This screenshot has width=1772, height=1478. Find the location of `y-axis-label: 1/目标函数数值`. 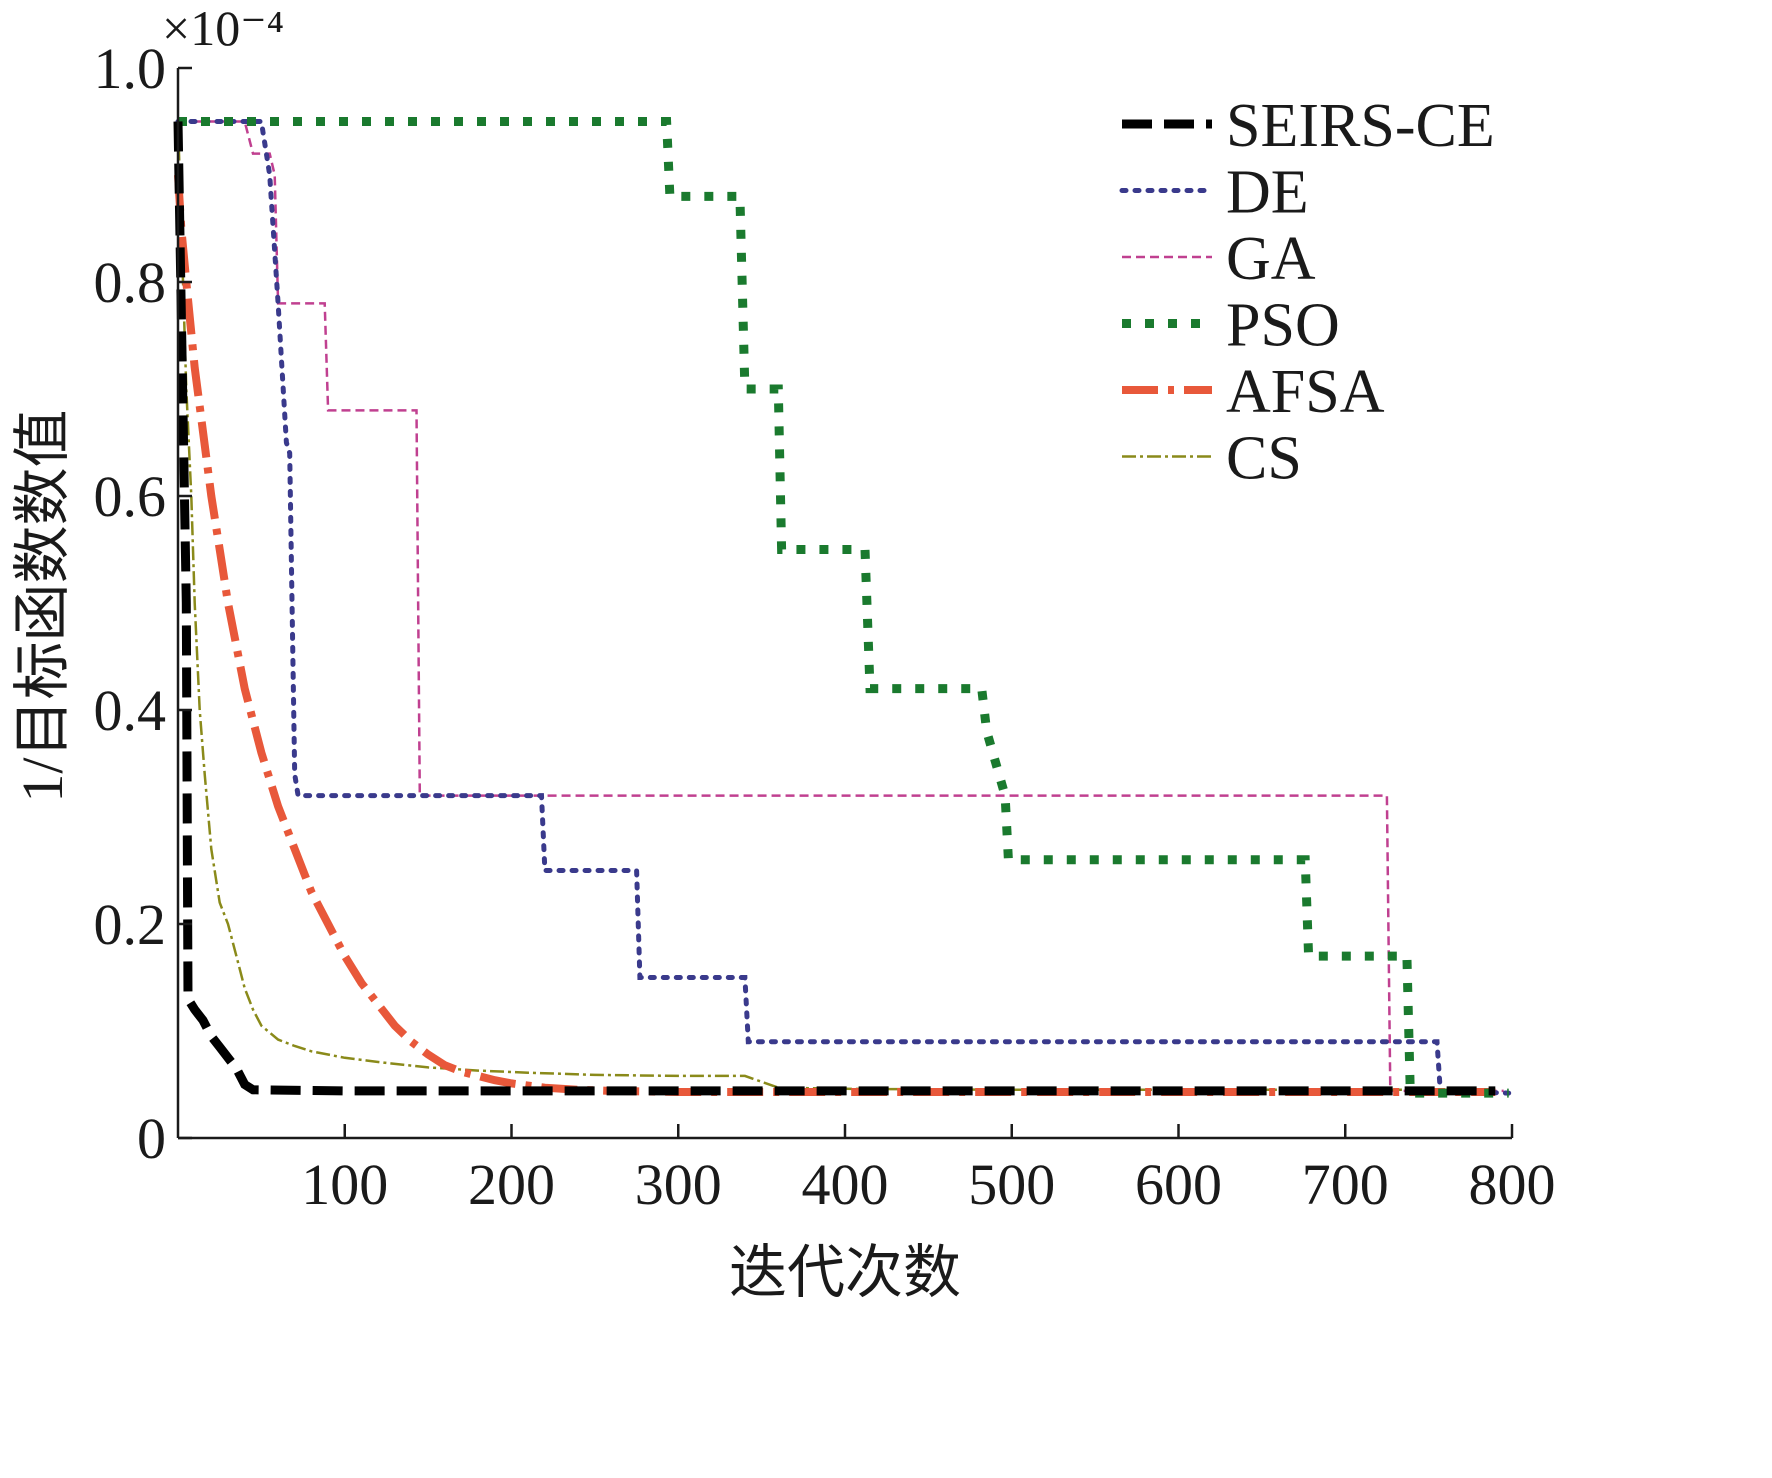

y-axis-label: 1/目标函数数值 is located at coordinates (42, 605).